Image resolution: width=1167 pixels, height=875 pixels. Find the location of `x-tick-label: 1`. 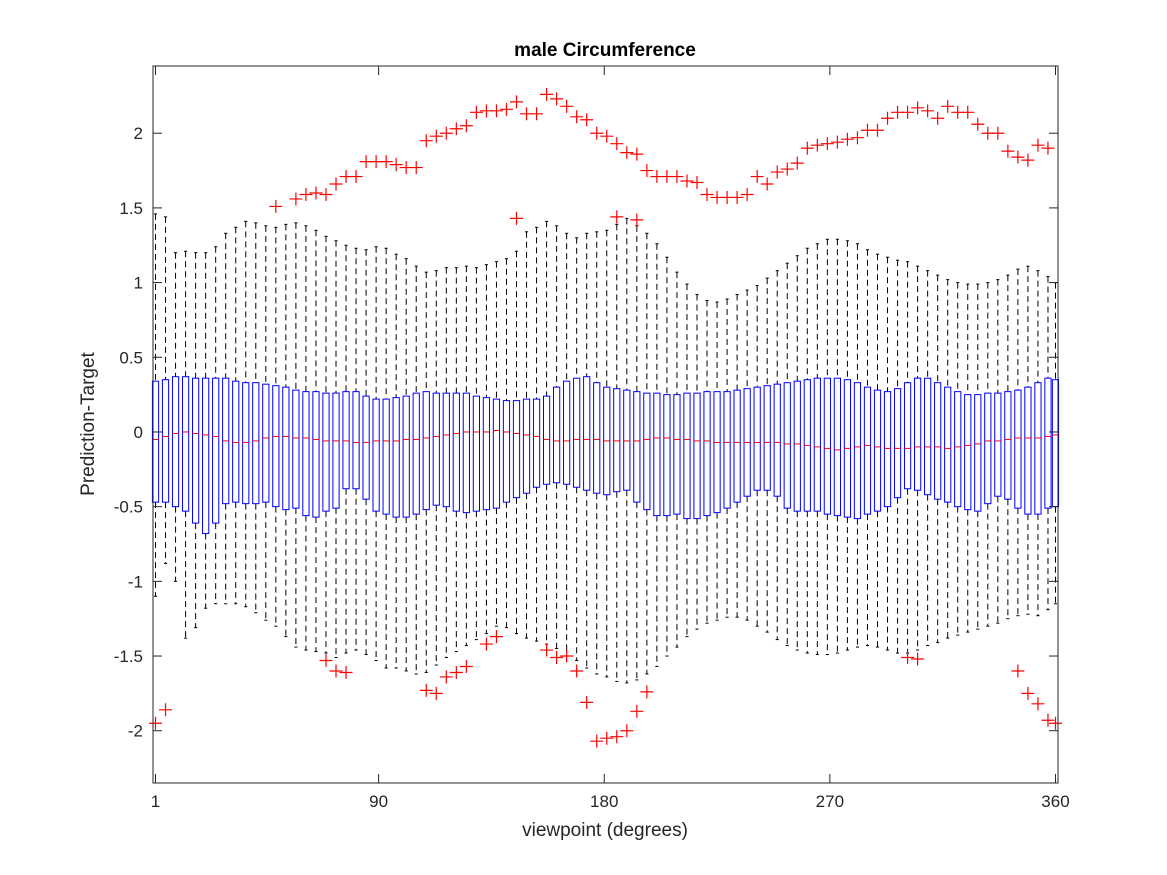

x-tick-label: 1 is located at coordinates (155, 801).